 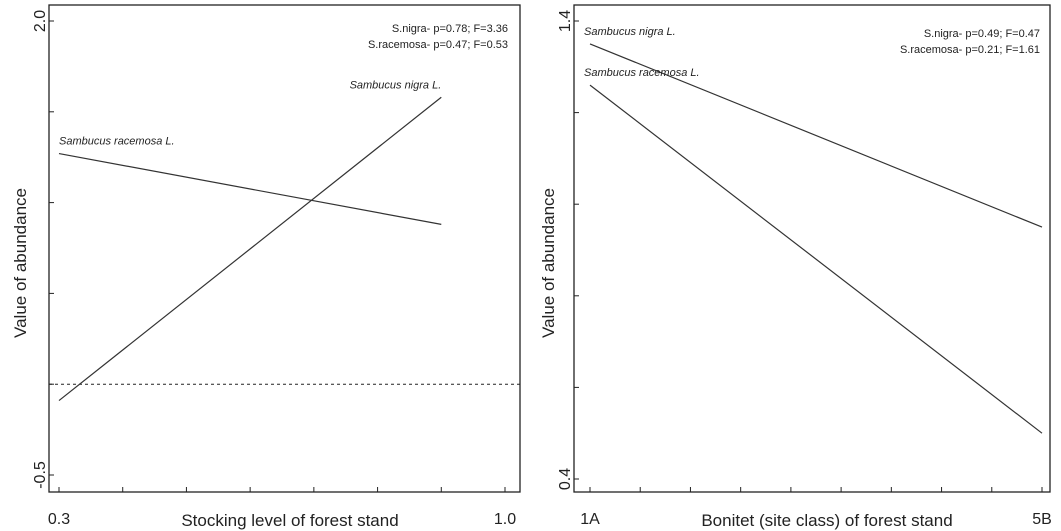 What do you see at coordinates (565, 479) in the screenshot?
I see `right-y-tick-label-min: 0.4` at bounding box center [565, 479].